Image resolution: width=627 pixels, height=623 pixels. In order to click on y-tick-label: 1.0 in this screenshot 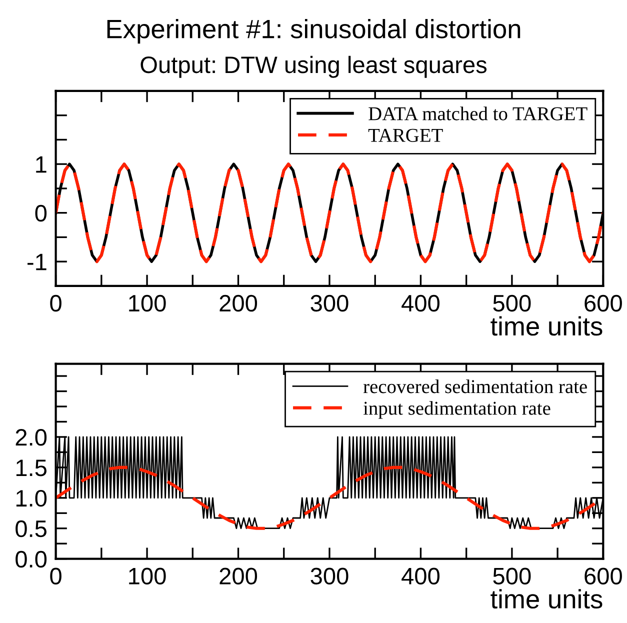, I will do `click(31, 498)`.